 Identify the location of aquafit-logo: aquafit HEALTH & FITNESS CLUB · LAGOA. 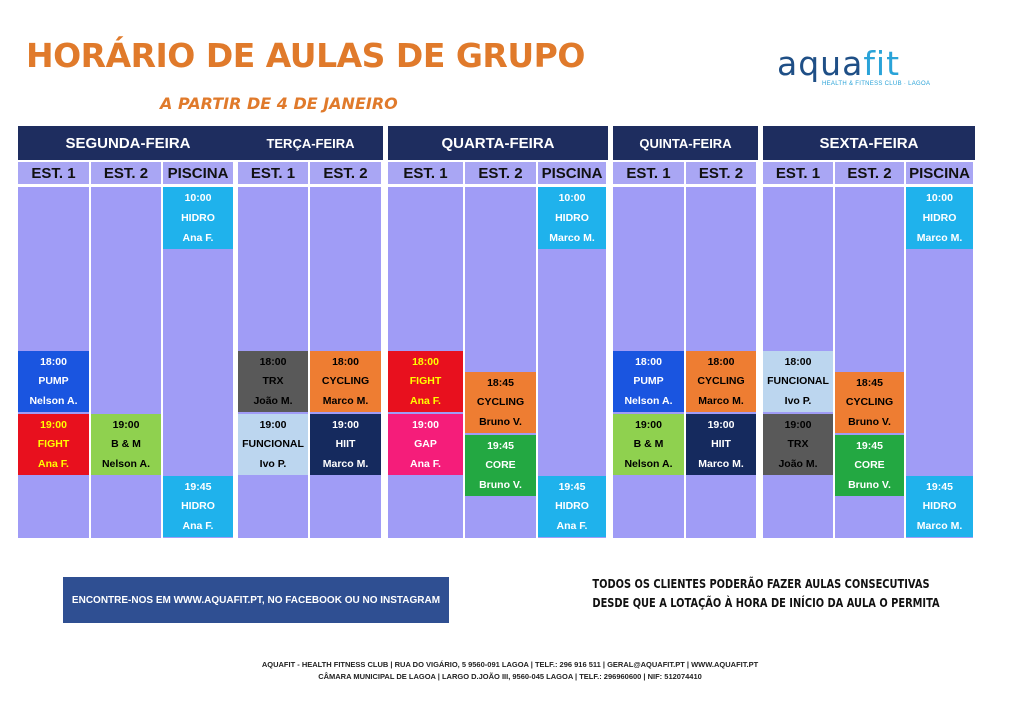
(867, 69).